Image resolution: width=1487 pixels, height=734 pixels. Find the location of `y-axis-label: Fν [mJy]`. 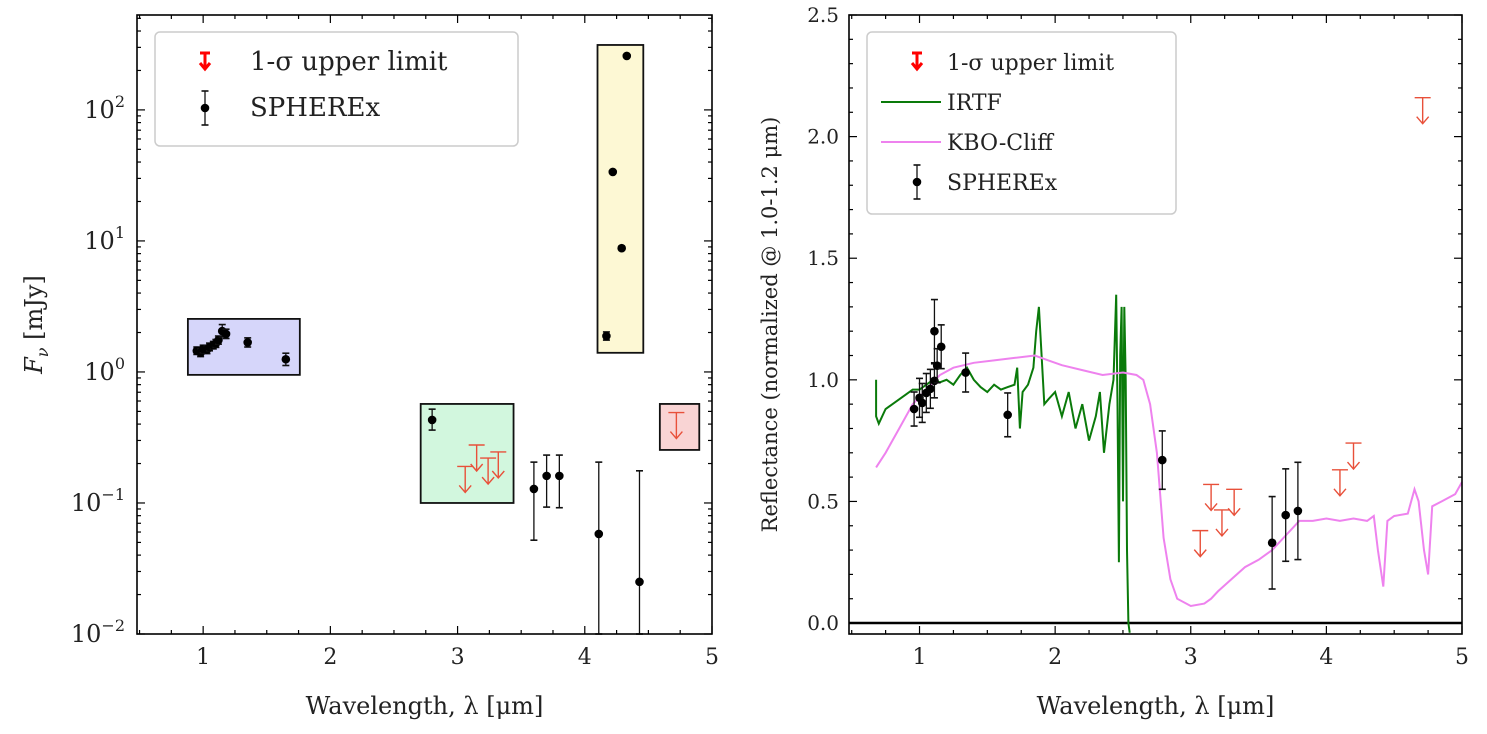

y-axis-label: Fν [mJy] is located at coordinates (36, 325).